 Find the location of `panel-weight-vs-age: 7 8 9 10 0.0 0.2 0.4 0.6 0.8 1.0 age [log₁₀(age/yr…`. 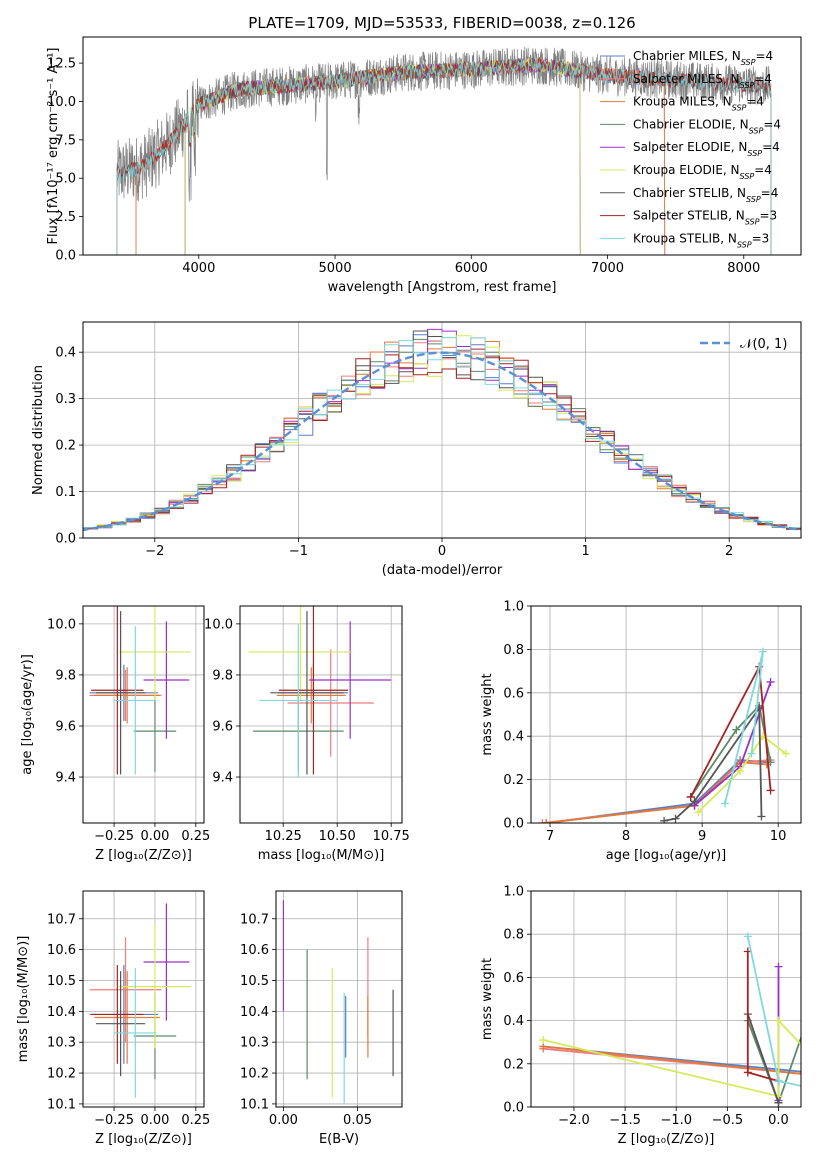

panel-weight-vs-age: 7 8 9 10 0.0 0.2 0.4 0.6 0.8 1.0 age [log₁₀(age/yr… is located at coordinates (641, 731).